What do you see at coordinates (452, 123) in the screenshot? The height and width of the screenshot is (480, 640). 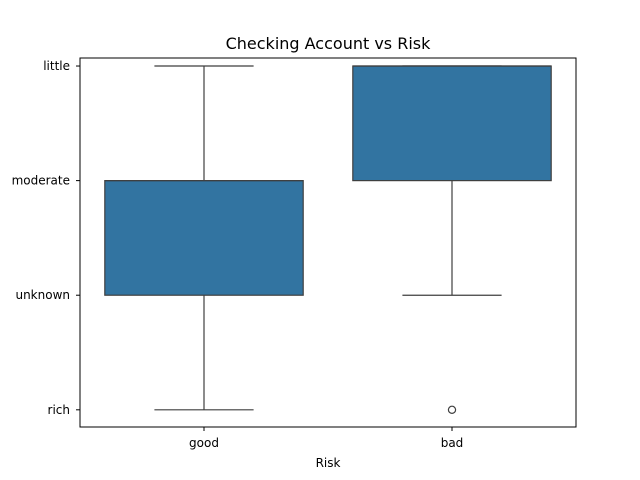 I see `box-bad` at bounding box center [452, 123].